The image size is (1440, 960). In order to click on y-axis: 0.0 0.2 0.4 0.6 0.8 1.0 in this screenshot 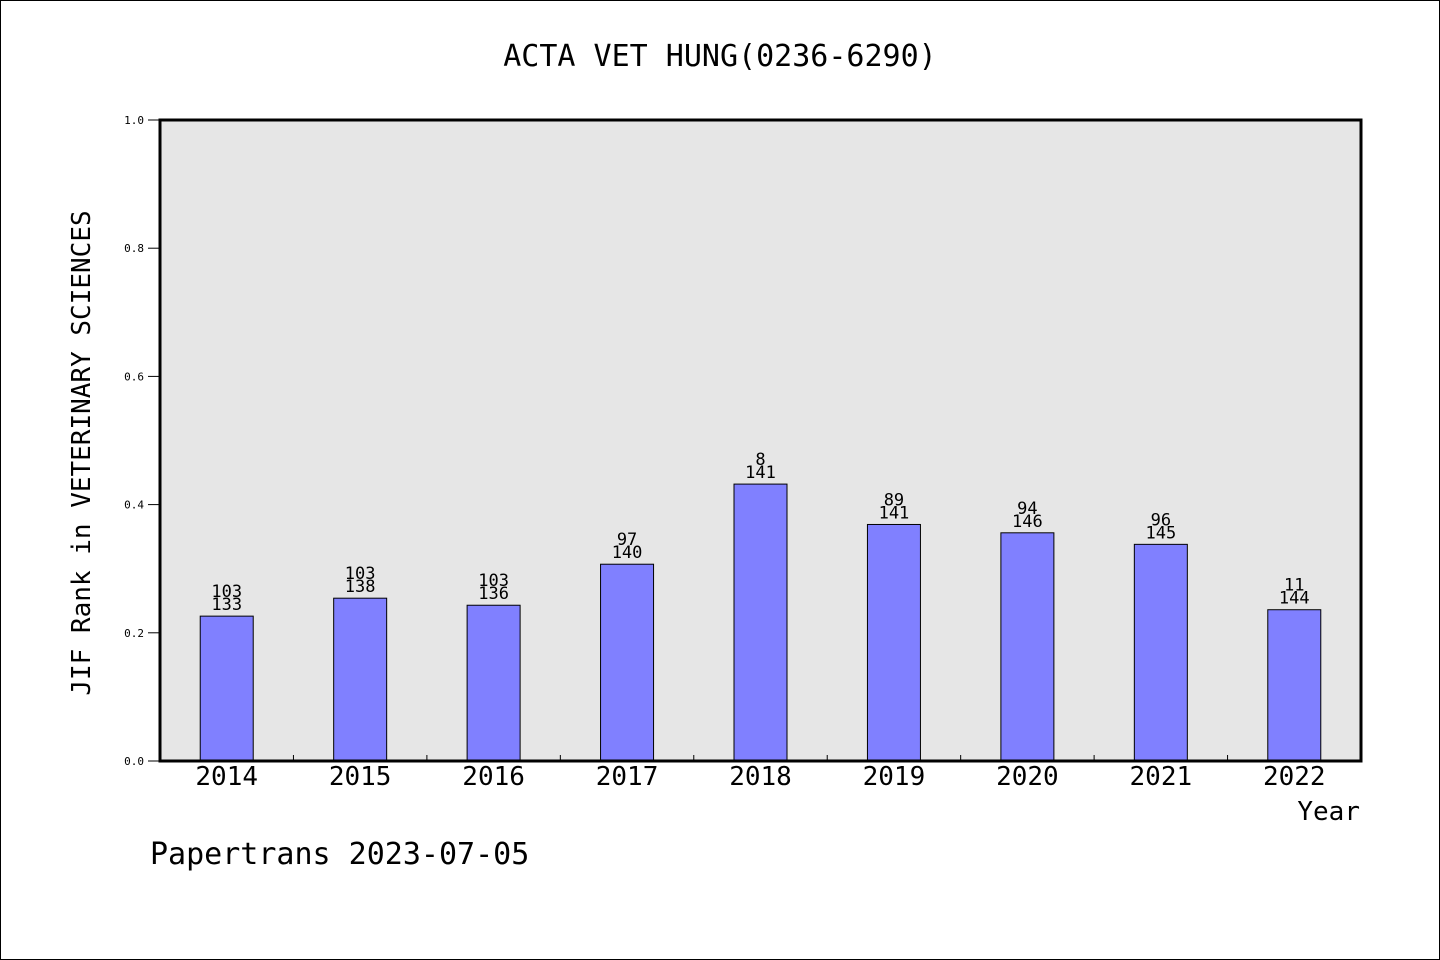, I will do `click(142, 441)`.